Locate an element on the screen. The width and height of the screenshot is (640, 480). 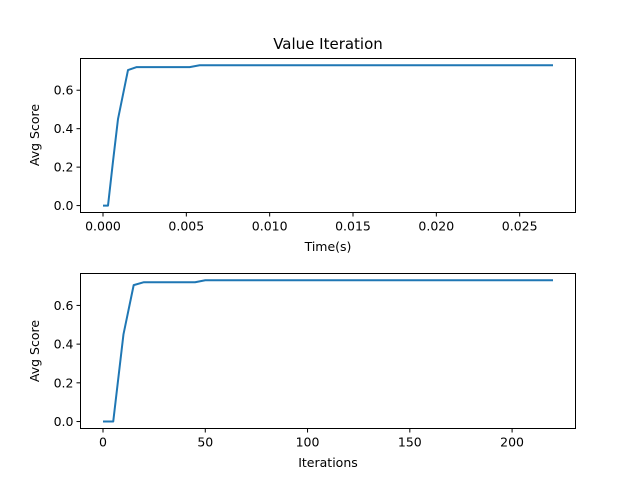
x-axis-label: Iterations is located at coordinates (328, 462).